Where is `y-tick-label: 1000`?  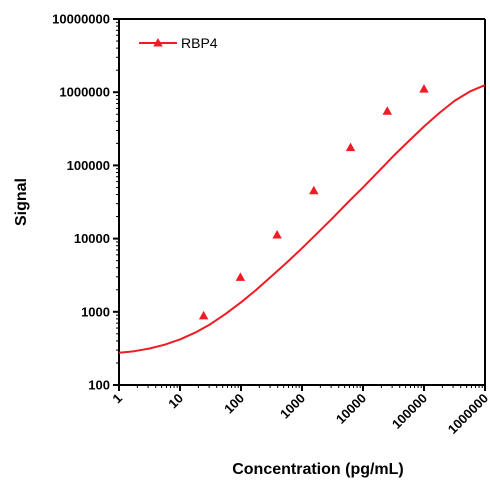
y-tick-label: 1000 is located at coordinates (95, 311).